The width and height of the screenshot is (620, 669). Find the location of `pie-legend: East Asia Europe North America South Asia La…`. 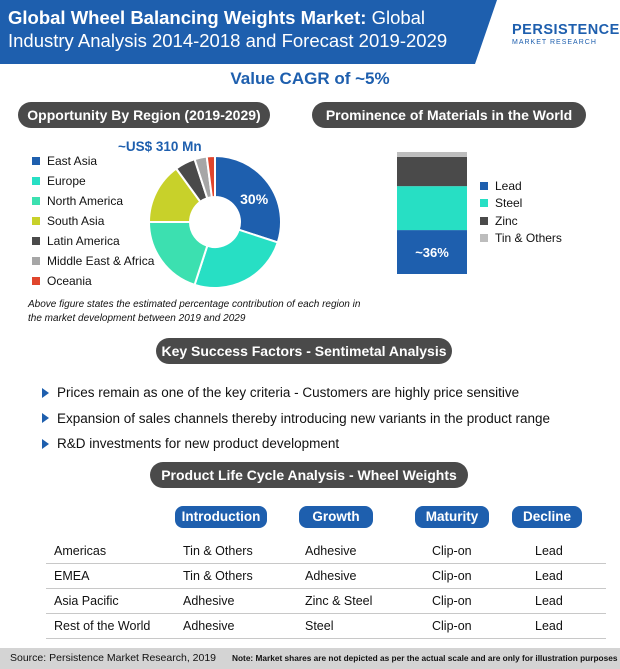

pie-legend: East Asia Europe North America South Asia La… is located at coordinates (93, 221).